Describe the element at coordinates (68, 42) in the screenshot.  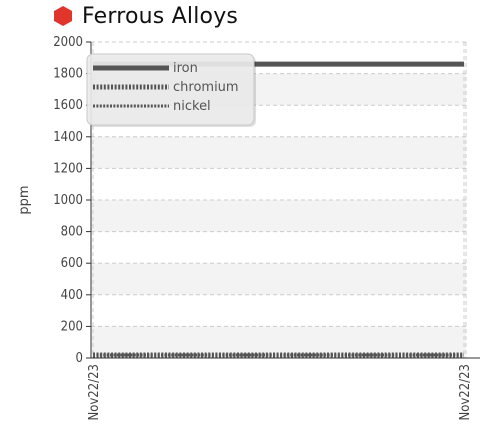
I see `y-tick-label: 2000` at that location.